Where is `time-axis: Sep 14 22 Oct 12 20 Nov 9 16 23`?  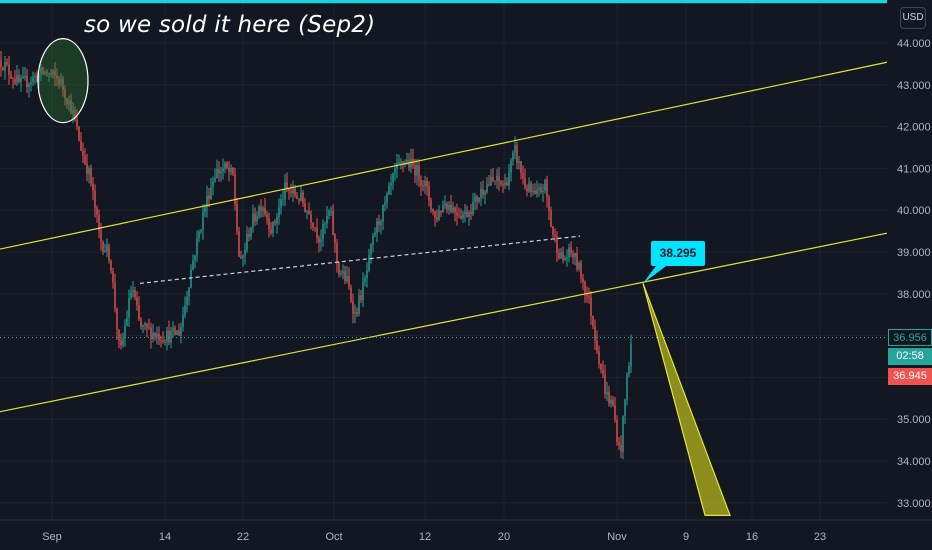 time-axis: Sep 14 22 Oct 12 20 Nov 9 16 23 is located at coordinates (466, 531).